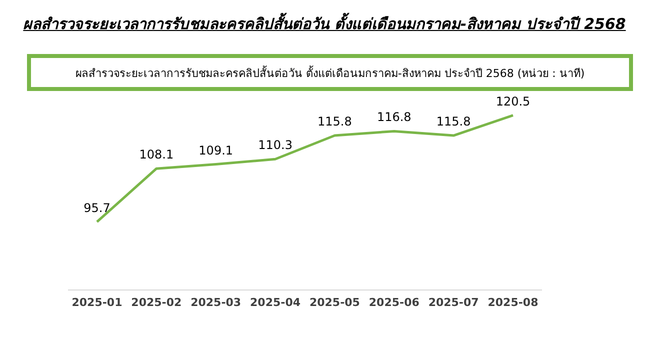 The image size is (649, 350). Describe the element at coordinates (394, 117) in the screenshot. I see `data-label: 116.8` at that location.